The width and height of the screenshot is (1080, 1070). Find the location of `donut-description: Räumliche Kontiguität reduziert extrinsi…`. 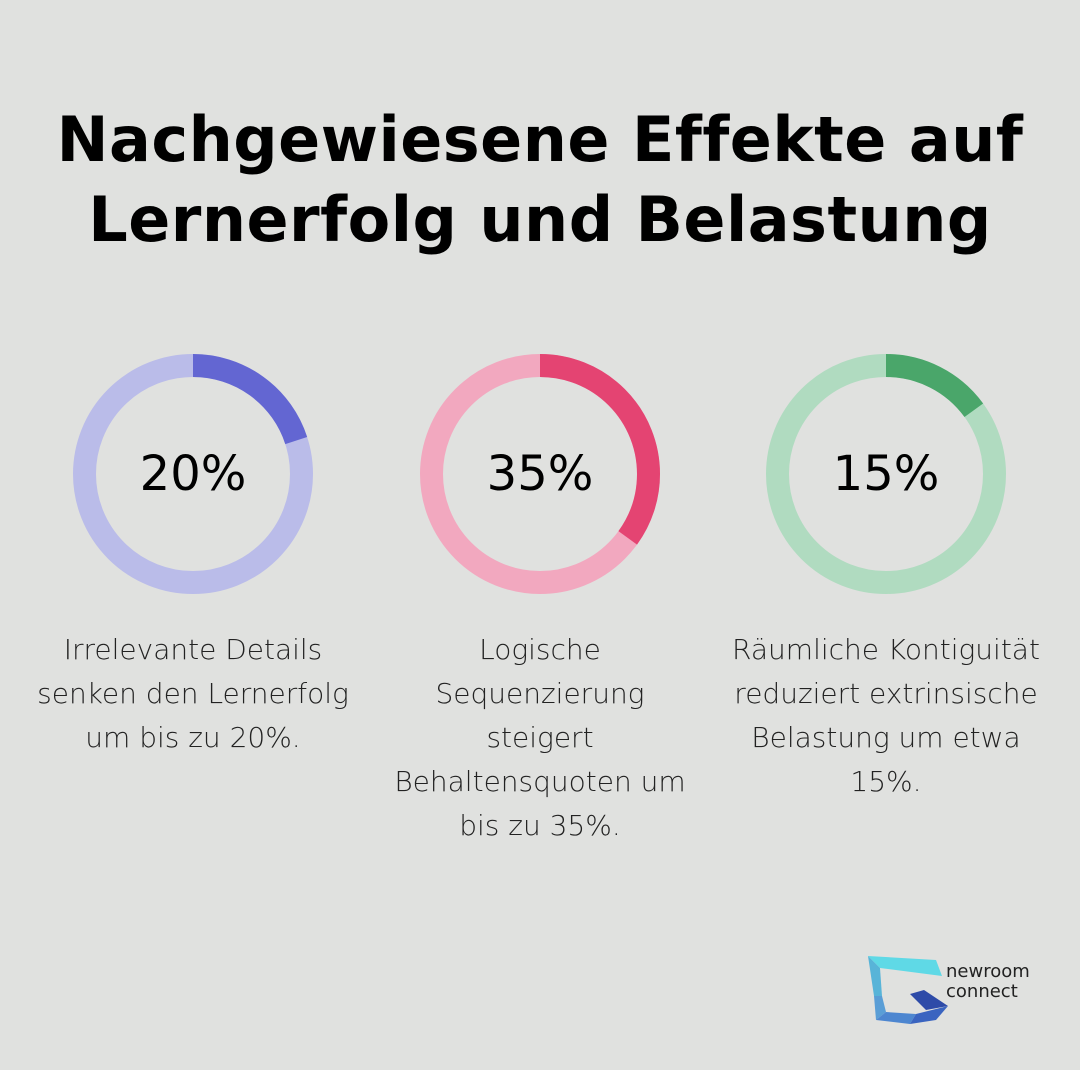

donut-description: Räumliche Kontiguität reduziert extrinsi… is located at coordinates (886, 715).